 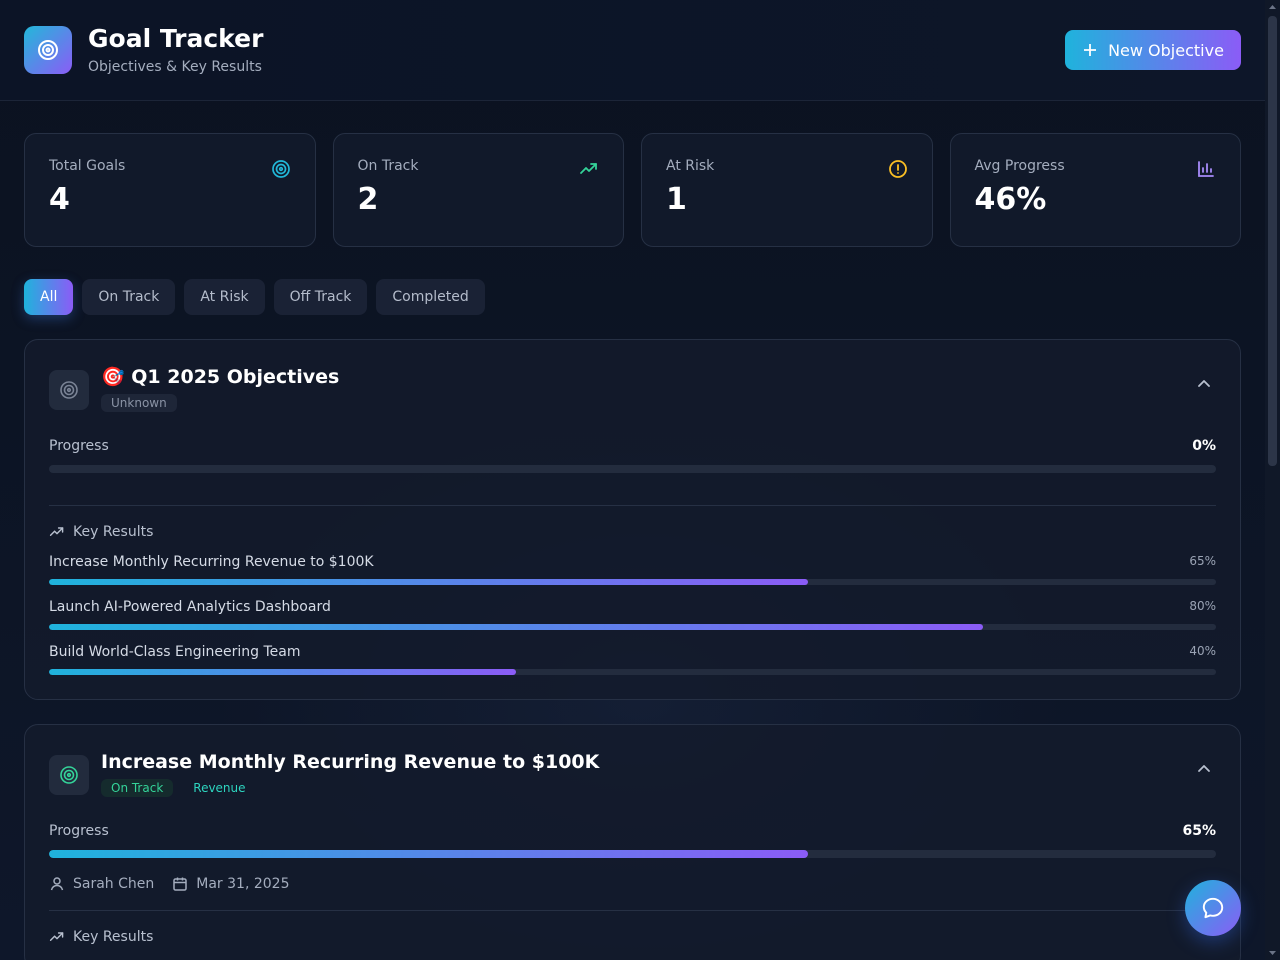 I want to click on stat-value: 1, so click(x=676, y=199).